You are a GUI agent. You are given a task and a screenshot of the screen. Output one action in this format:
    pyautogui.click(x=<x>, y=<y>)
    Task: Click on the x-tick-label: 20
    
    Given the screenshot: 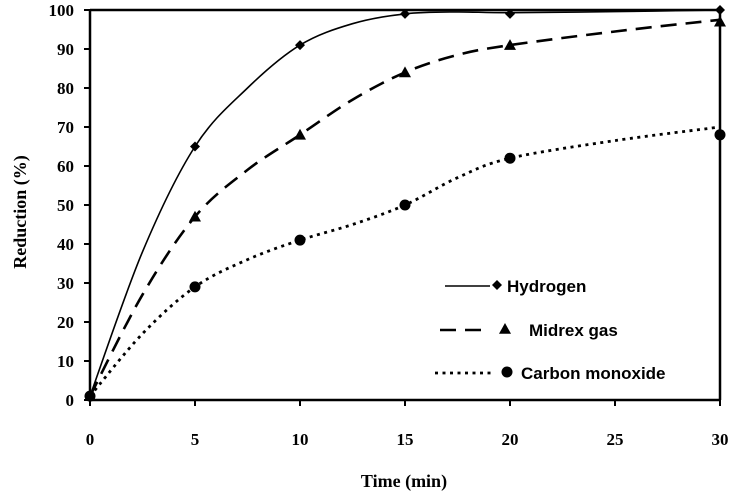 What is the action you would take?
    pyautogui.click(x=510, y=439)
    